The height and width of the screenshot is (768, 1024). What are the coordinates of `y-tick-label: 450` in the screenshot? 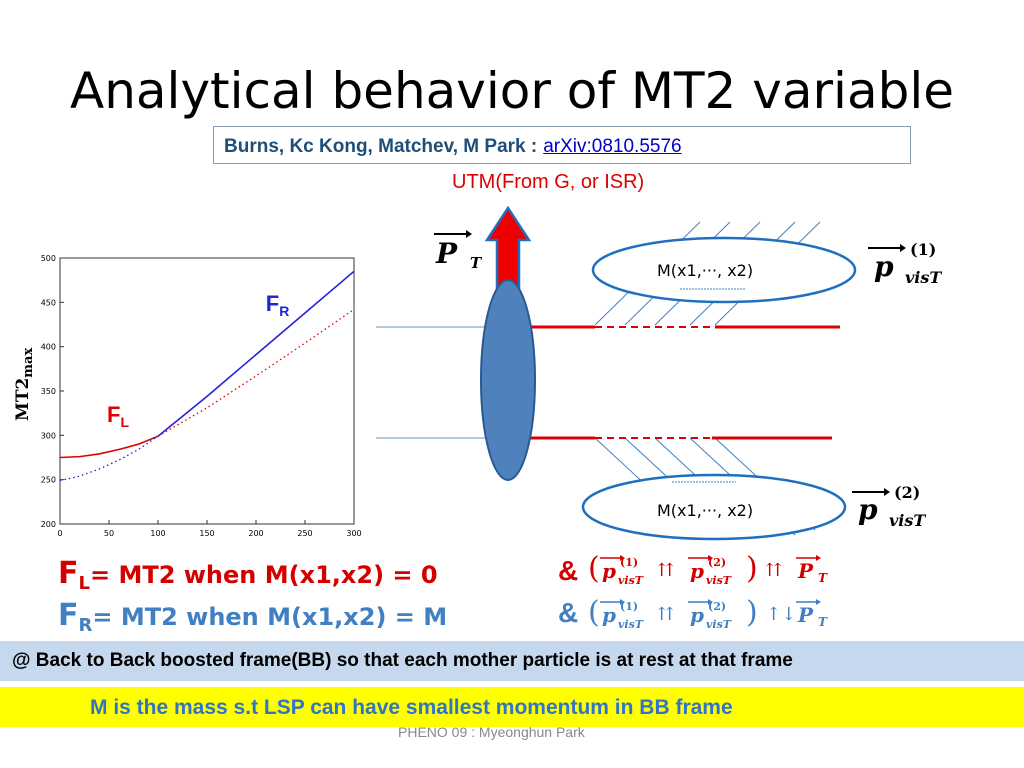 It's located at (48, 302).